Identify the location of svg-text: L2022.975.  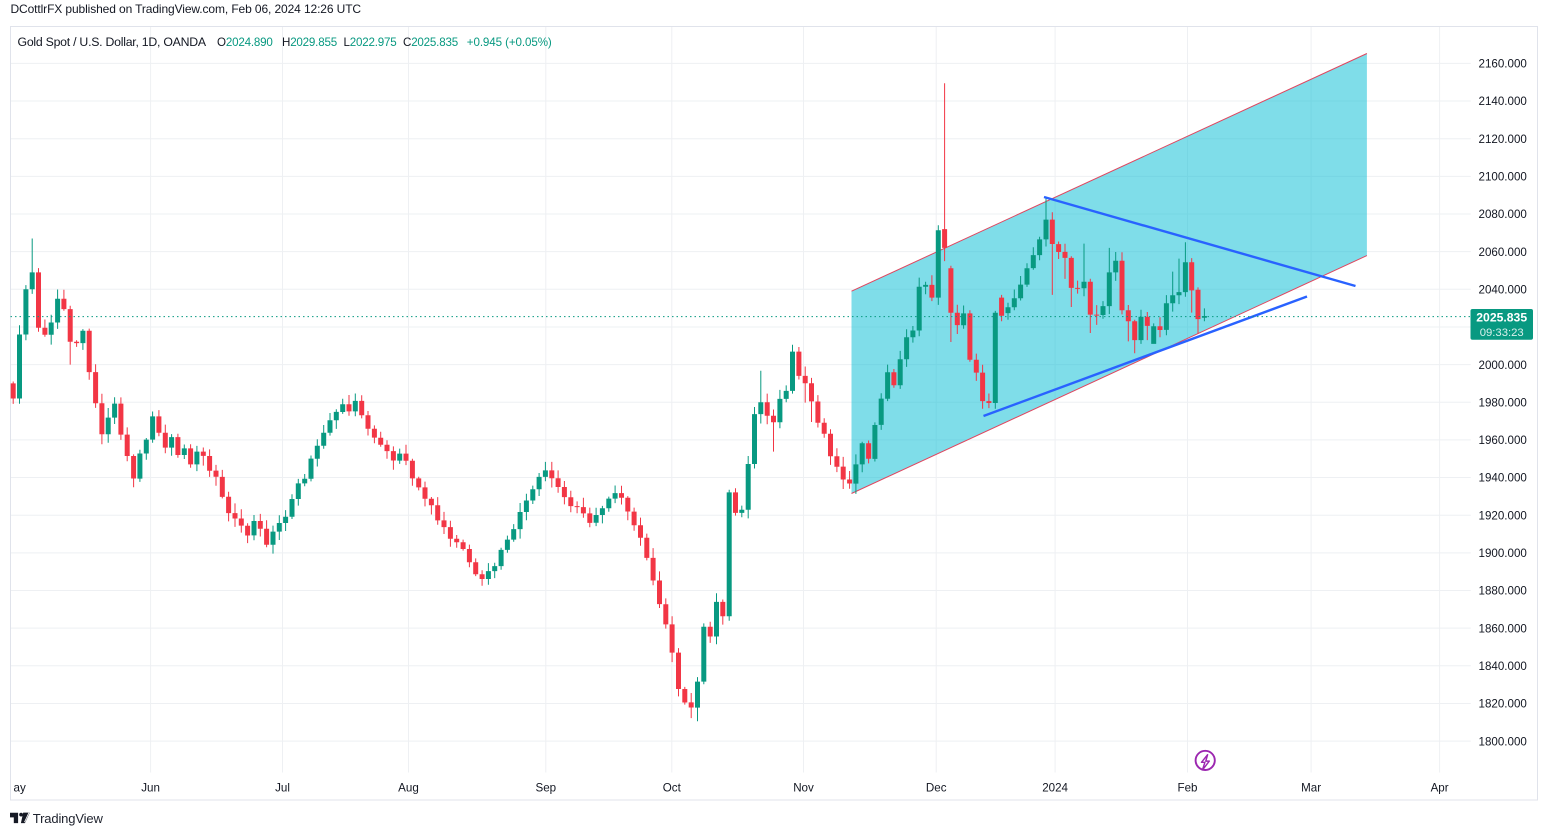
(370, 42).